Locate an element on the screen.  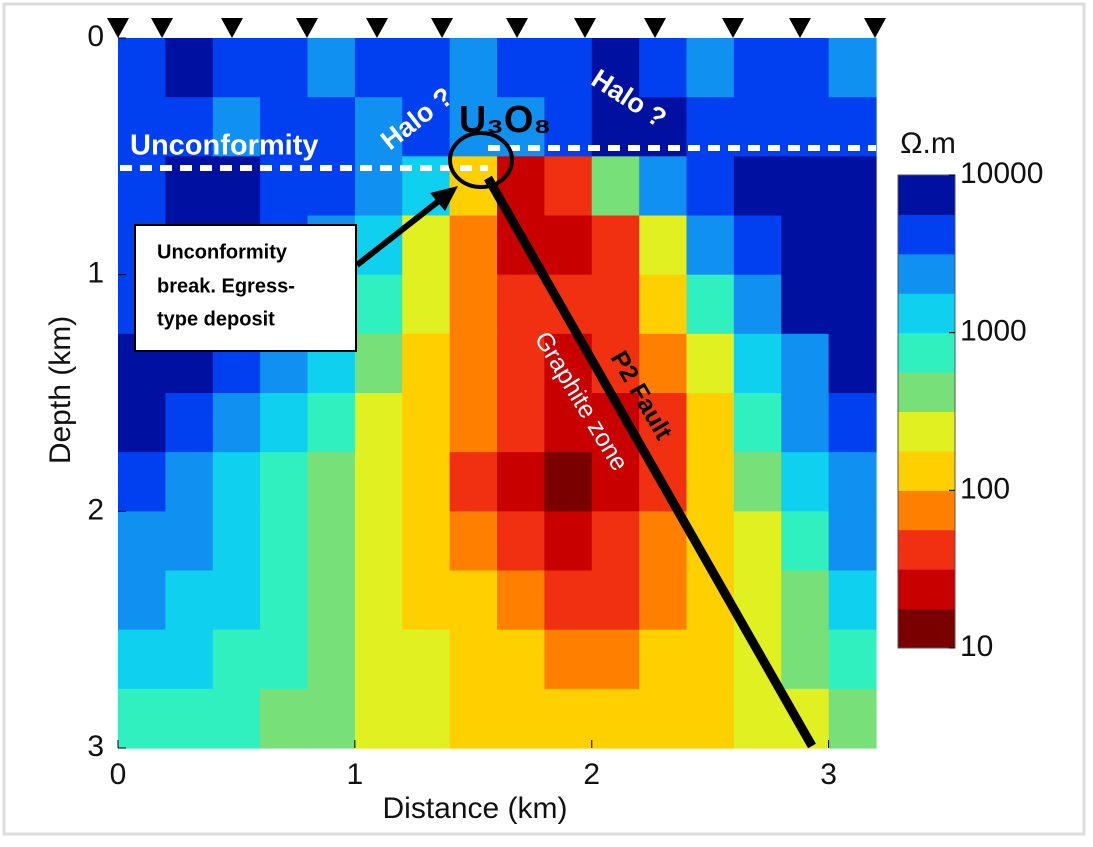
annotation: U₃O₈ is located at coordinates (505, 120).